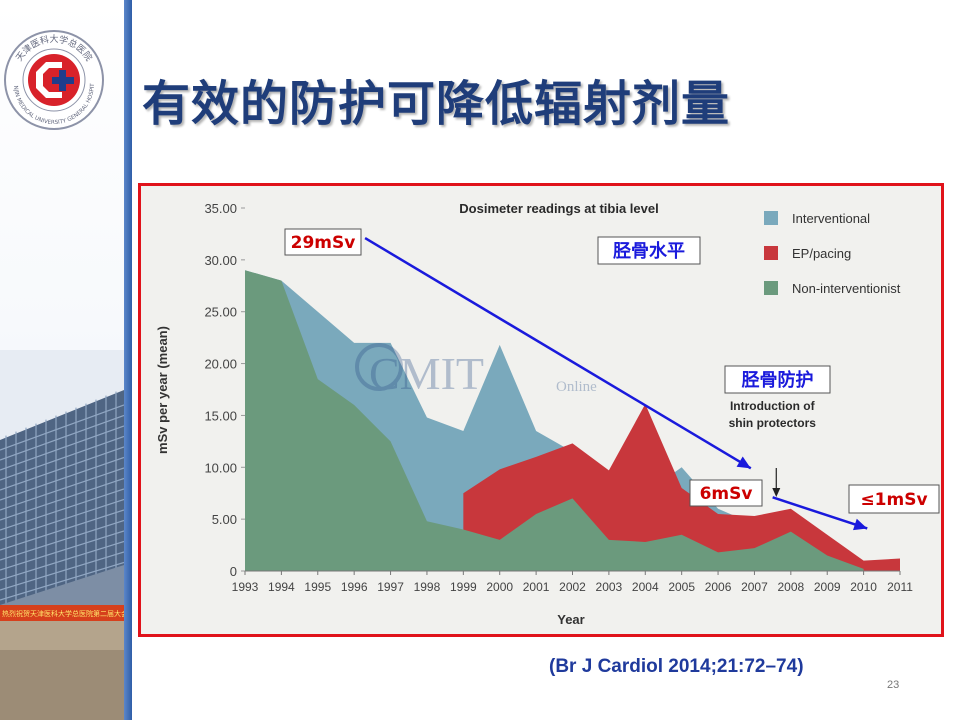 The image size is (960, 720). Describe the element at coordinates (427, 587) in the screenshot. I see `x-tick-label: 1998` at that location.